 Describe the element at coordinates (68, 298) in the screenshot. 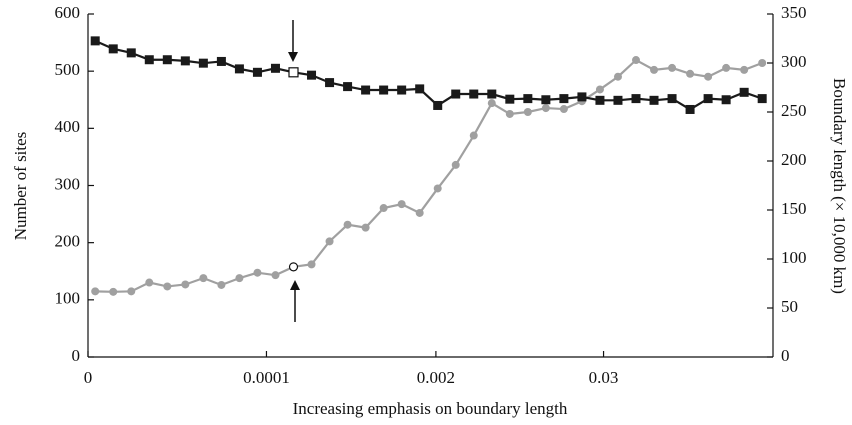

I see `y-tick-label: 100` at that location.